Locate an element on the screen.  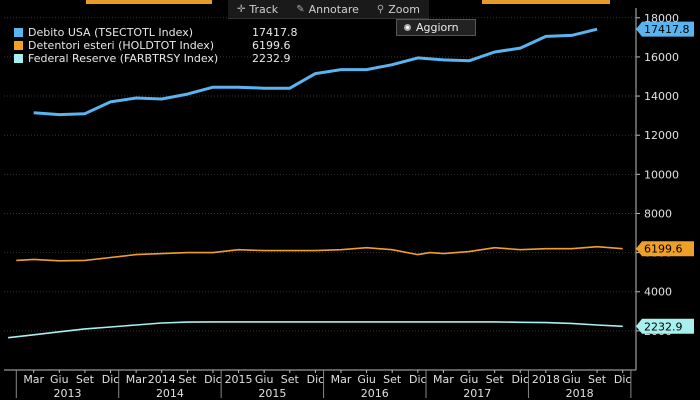
legend-series-value: 6199.6 is located at coordinates (271, 45).